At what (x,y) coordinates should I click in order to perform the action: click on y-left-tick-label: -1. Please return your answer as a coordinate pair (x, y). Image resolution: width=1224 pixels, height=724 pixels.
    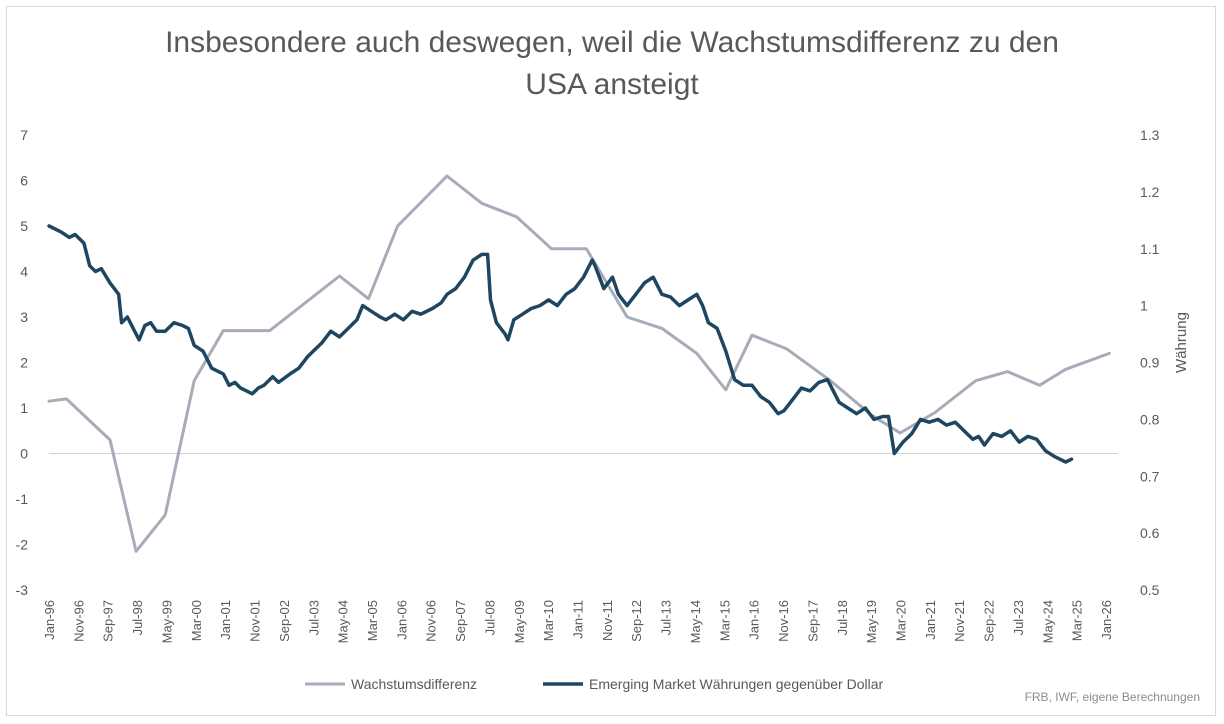
    Looking at the image, I should click on (22, 499).